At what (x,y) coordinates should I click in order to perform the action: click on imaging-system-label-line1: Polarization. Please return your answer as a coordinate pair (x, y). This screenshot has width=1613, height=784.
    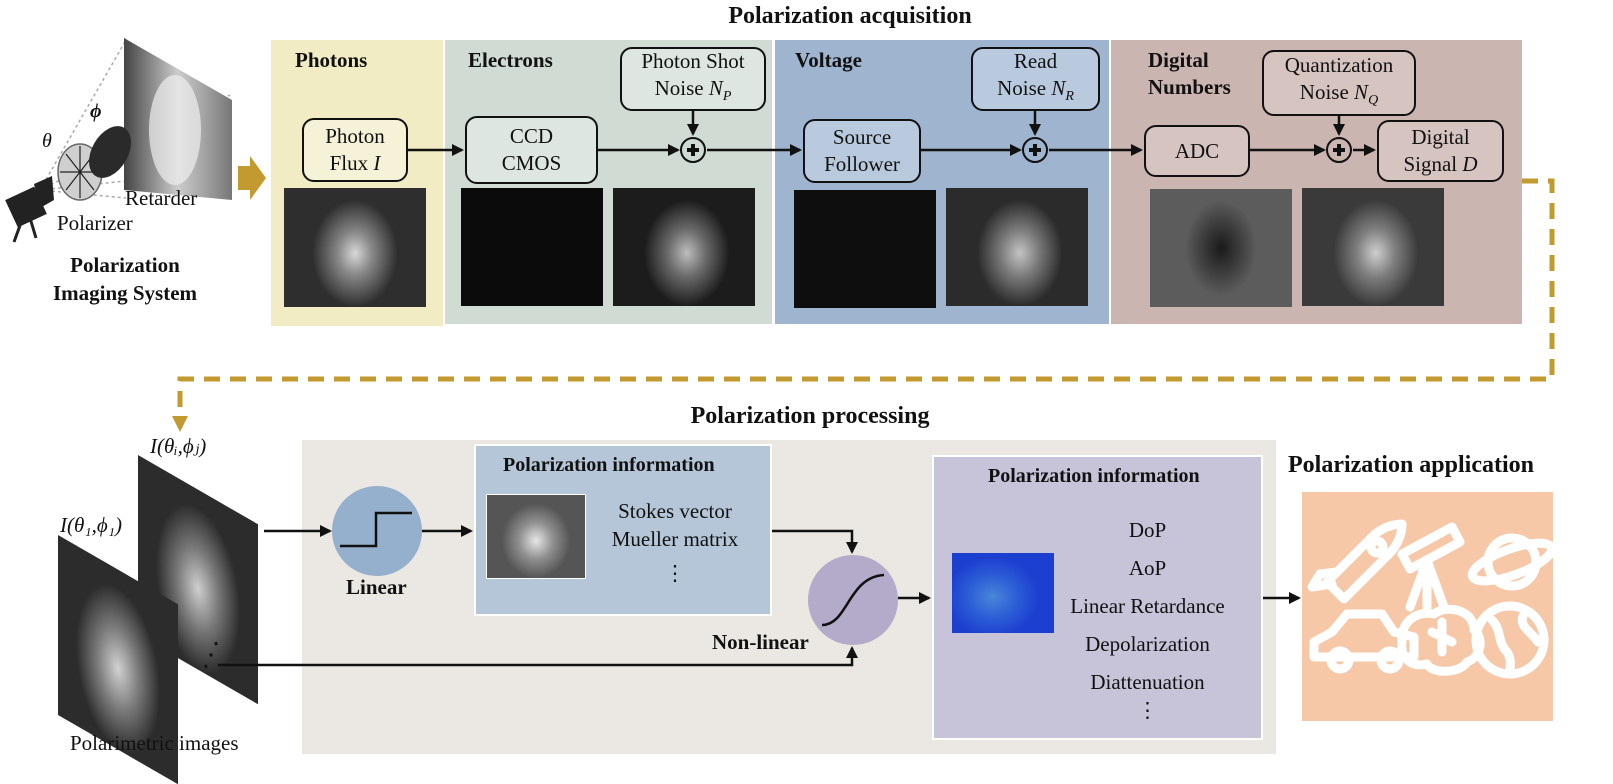
    Looking at the image, I should click on (125, 265).